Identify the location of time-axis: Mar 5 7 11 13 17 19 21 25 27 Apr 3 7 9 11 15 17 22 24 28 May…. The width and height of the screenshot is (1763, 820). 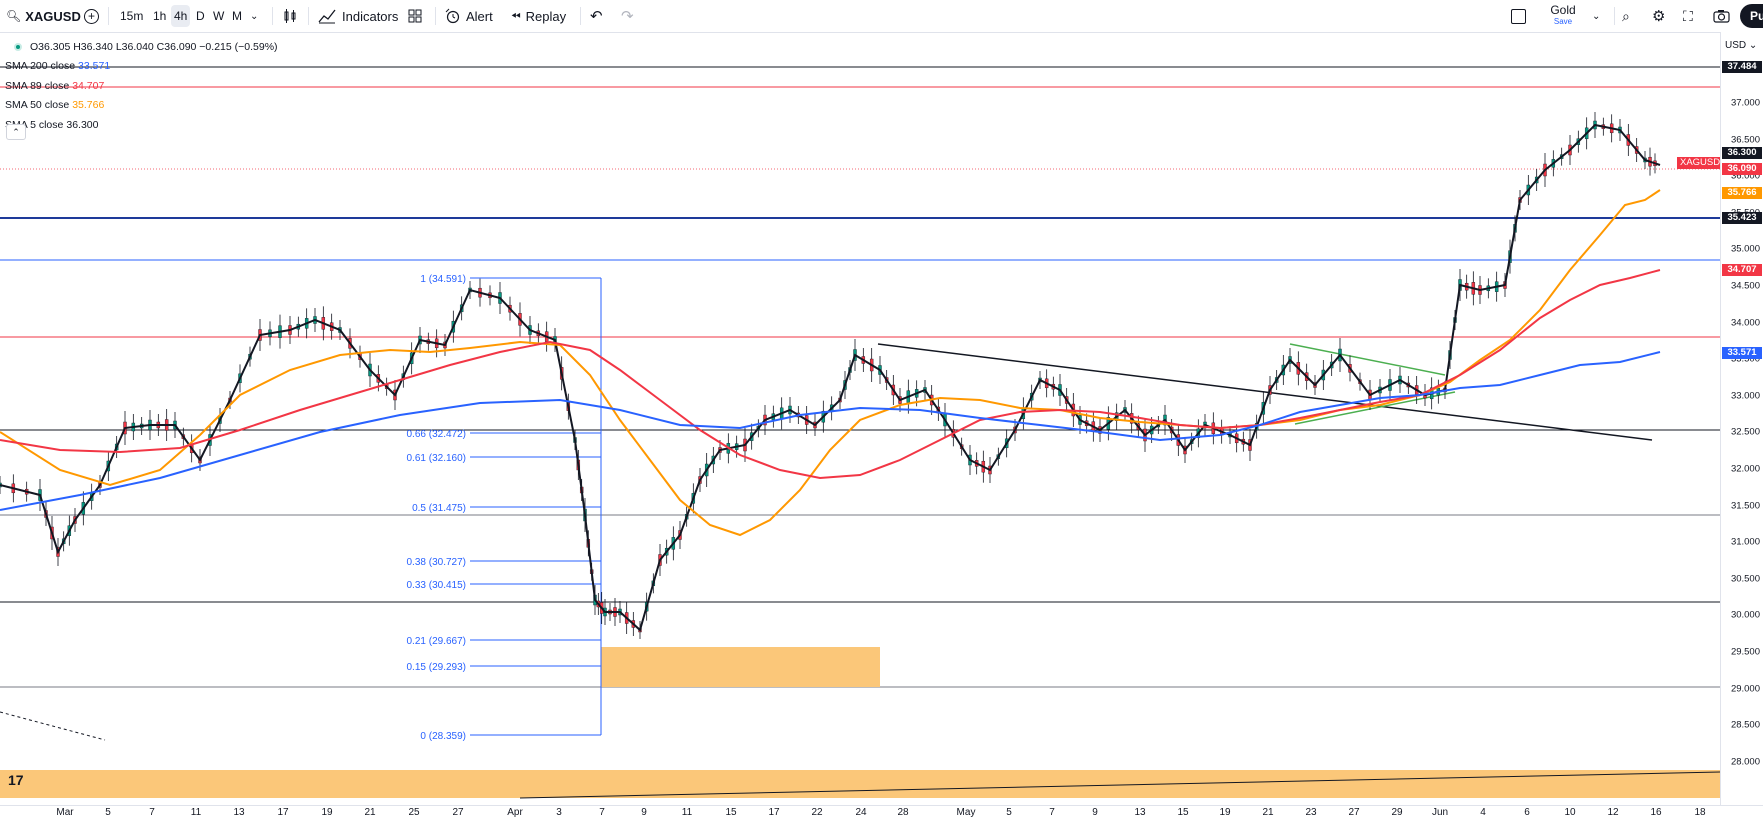
(881, 812).